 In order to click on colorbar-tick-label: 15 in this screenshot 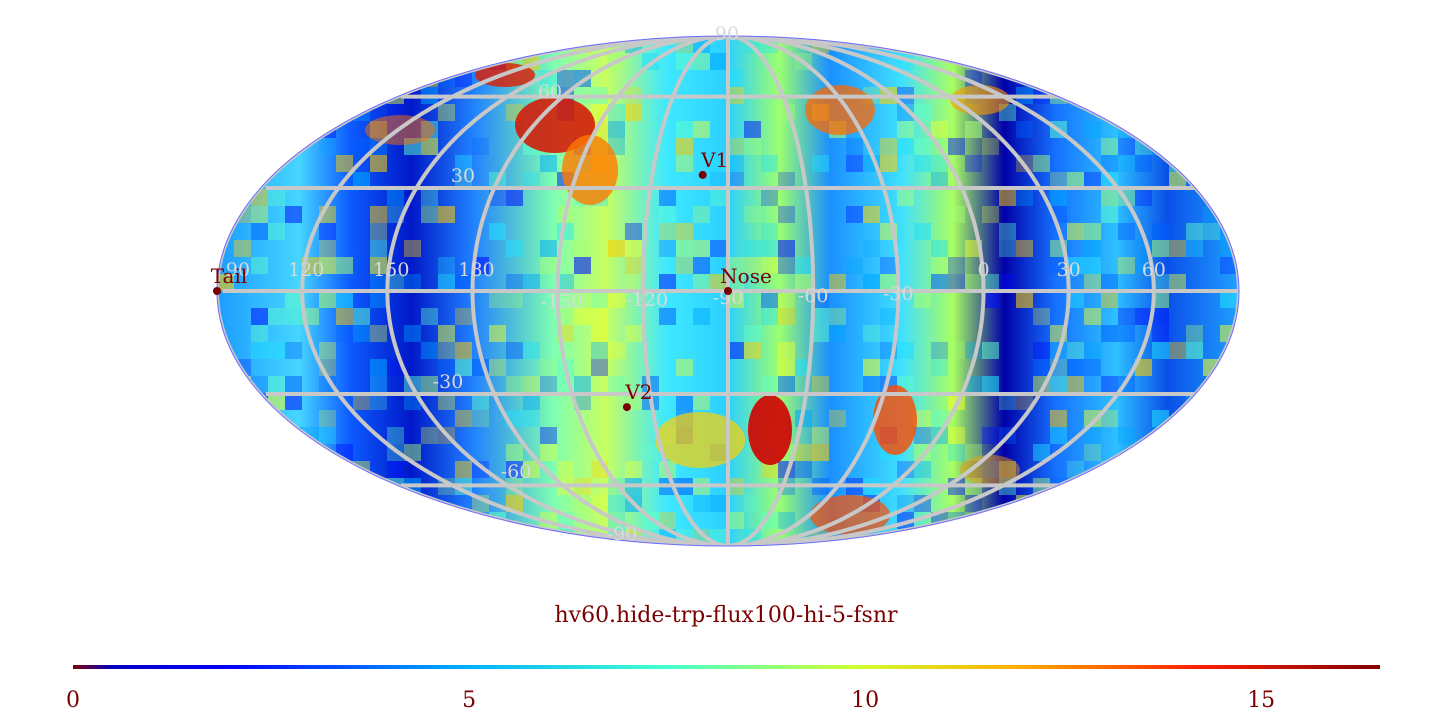, I will do `click(1261, 700)`.